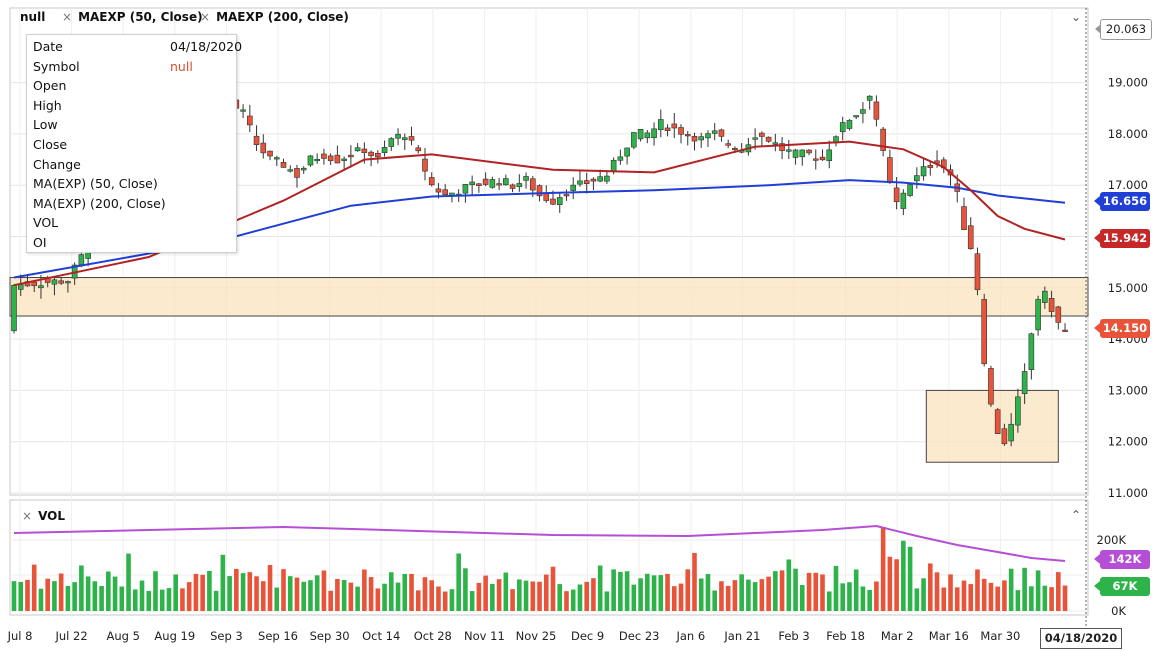  Describe the element at coordinates (132, 17) in the screenshot. I see `tab-ma50: × MAEXP (50, Close)` at that location.